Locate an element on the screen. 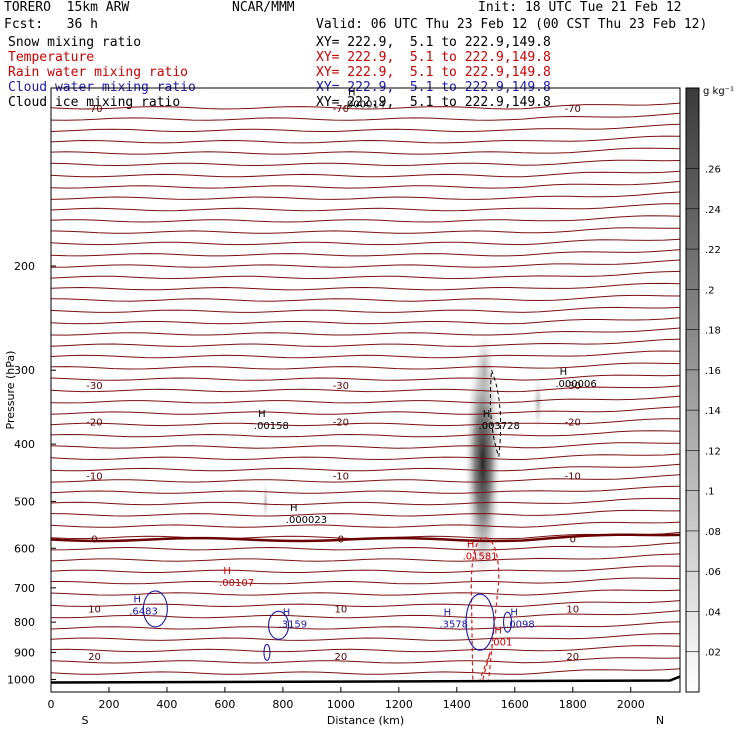  field-name-rain: Rain water mixing ratio is located at coordinates (98, 72).